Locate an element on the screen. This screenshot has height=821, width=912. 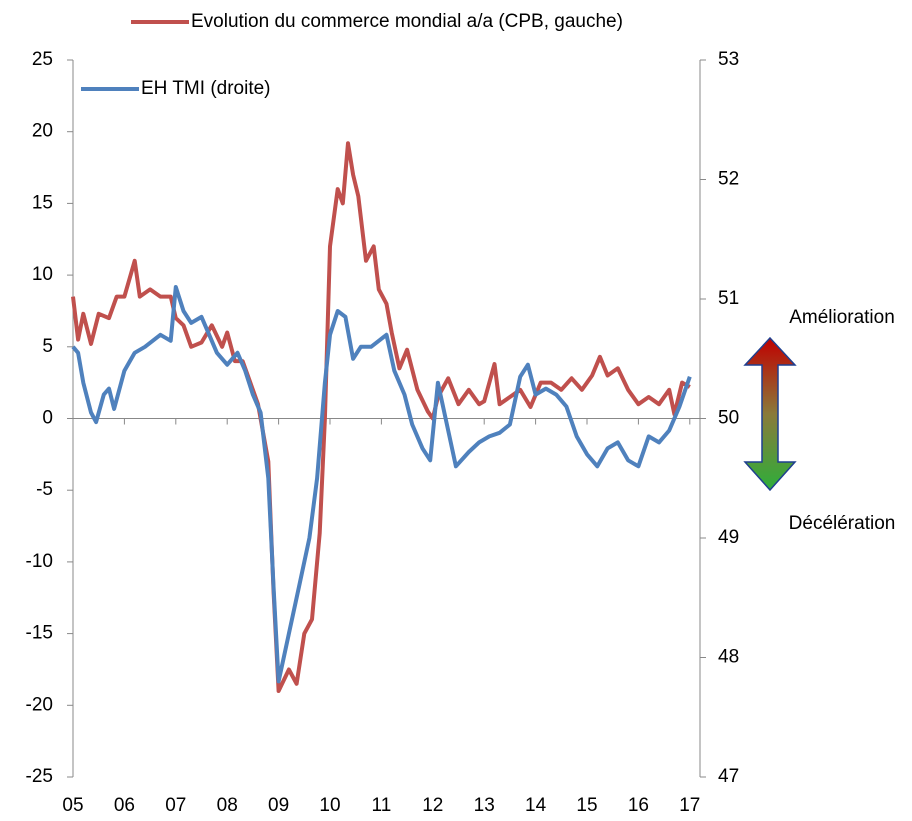
y-tick-label: -5 is located at coordinates (44, 489).